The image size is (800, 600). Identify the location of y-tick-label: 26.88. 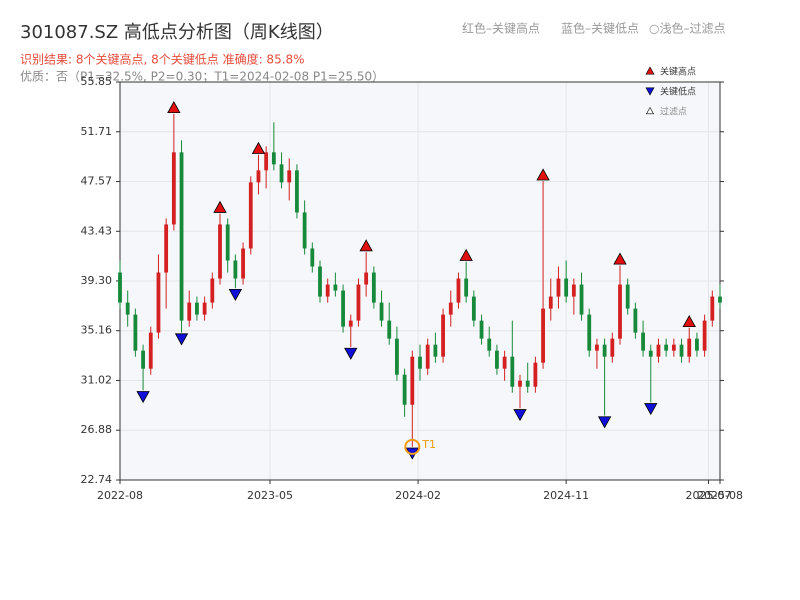
(97, 429).